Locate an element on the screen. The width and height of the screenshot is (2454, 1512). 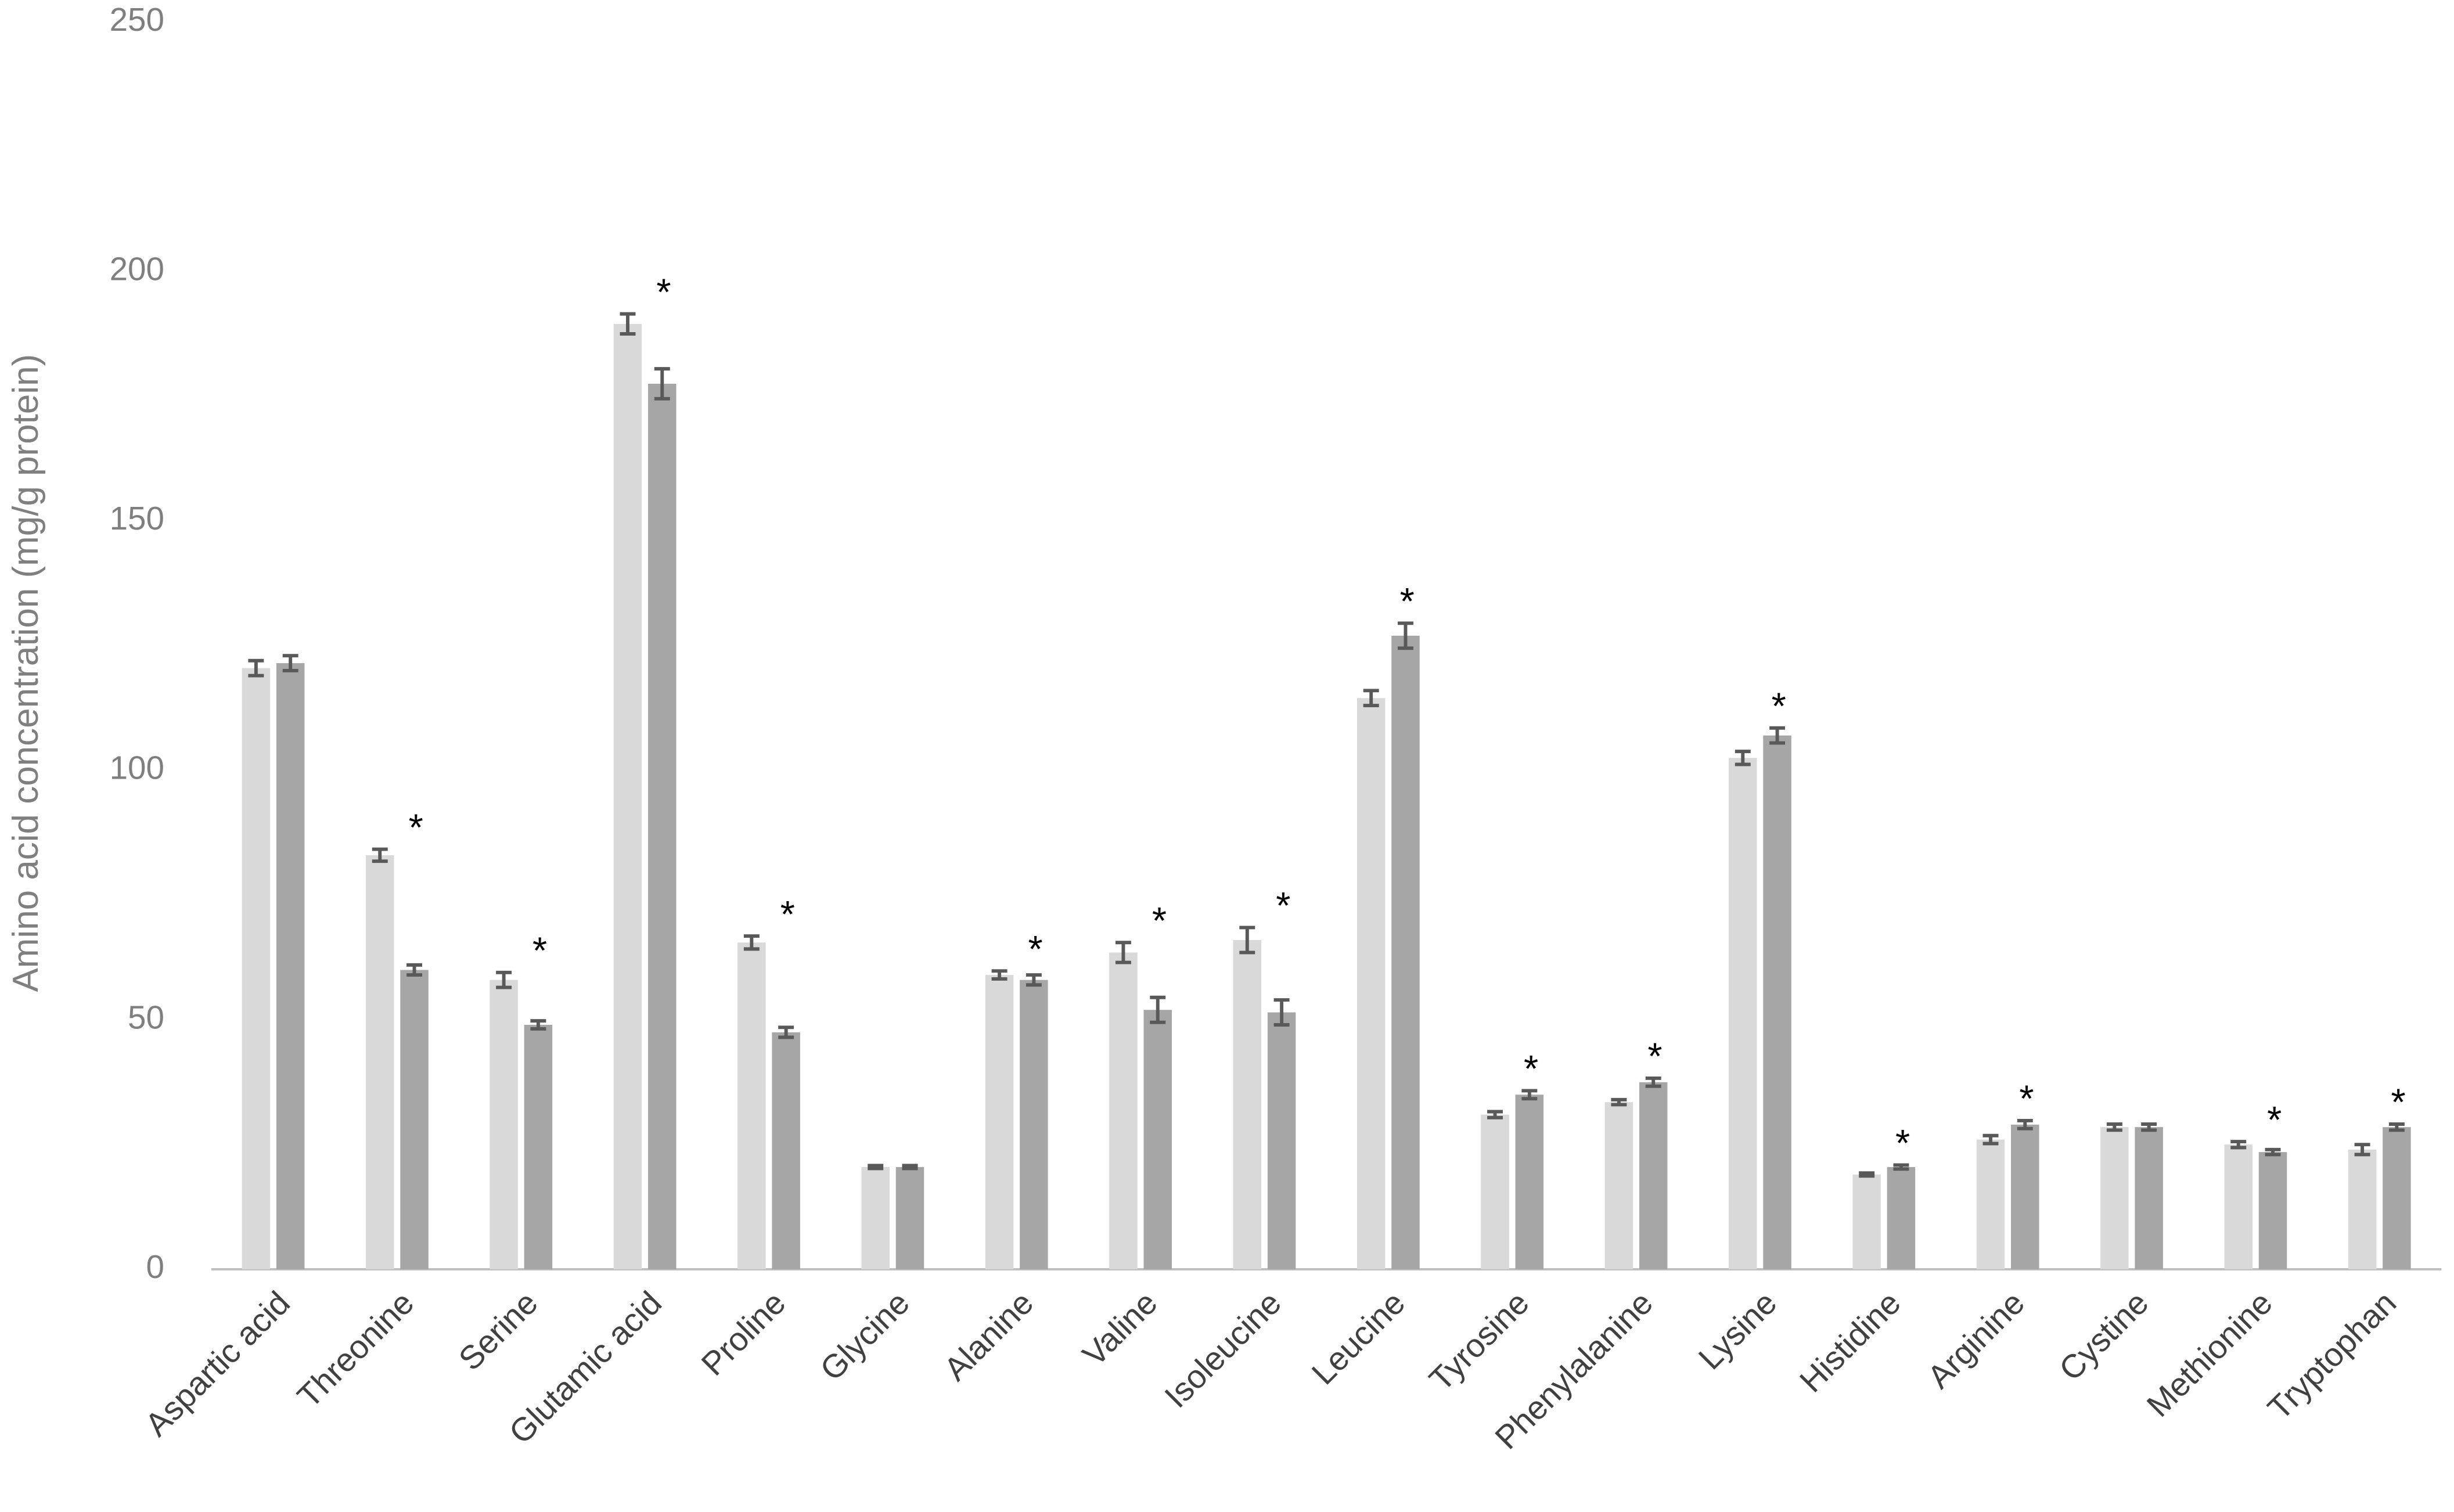
y-tick-label: 100 is located at coordinates (137, 768).